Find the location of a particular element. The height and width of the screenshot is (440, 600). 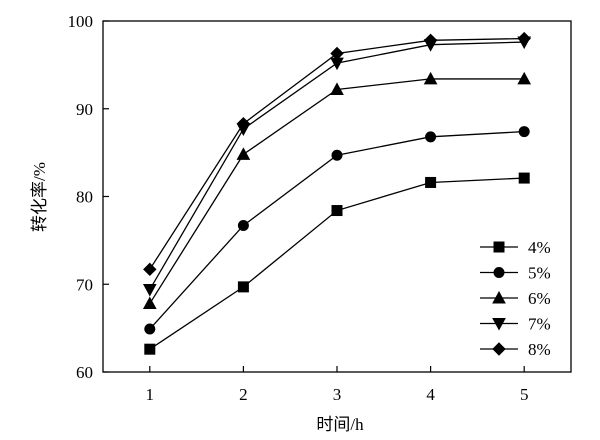

x-tick-label: 5 is located at coordinates (524, 394).